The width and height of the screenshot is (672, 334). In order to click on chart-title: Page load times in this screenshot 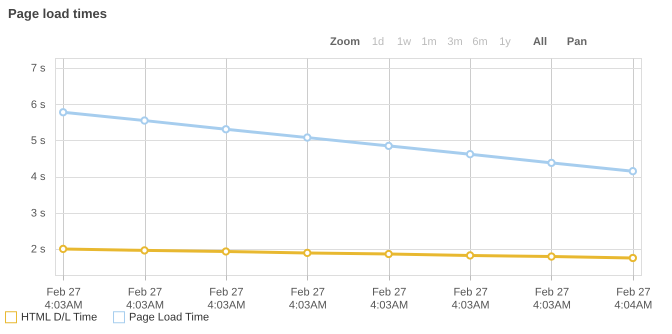, I will do `click(57, 13)`.